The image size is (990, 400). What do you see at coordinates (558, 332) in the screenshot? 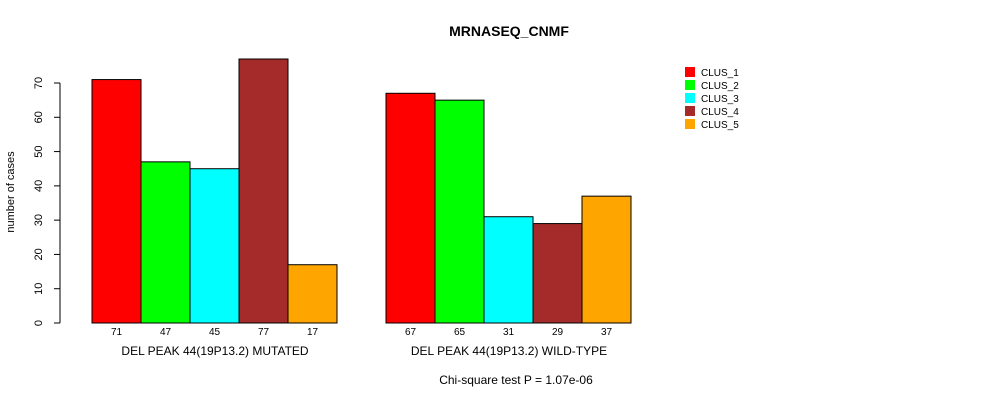
I see `bar-count-label: 29` at bounding box center [558, 332].